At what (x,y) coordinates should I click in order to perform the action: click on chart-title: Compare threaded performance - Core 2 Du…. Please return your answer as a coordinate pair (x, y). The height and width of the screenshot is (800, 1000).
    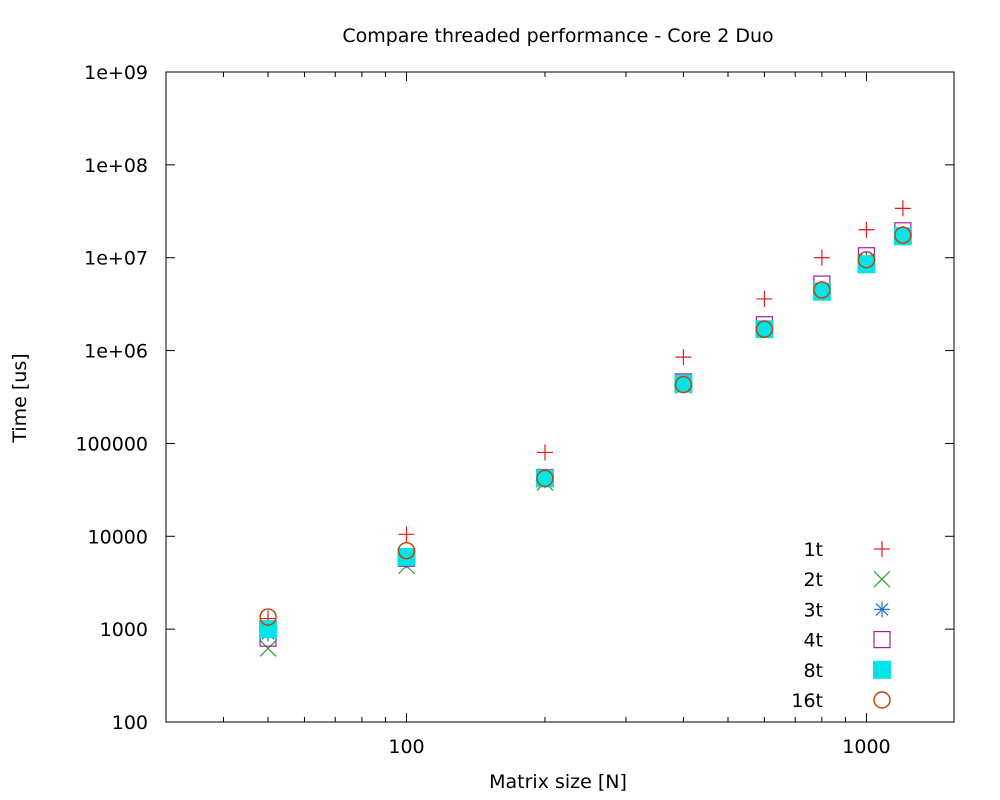
    Looking at the image, I should click on (557, 36).